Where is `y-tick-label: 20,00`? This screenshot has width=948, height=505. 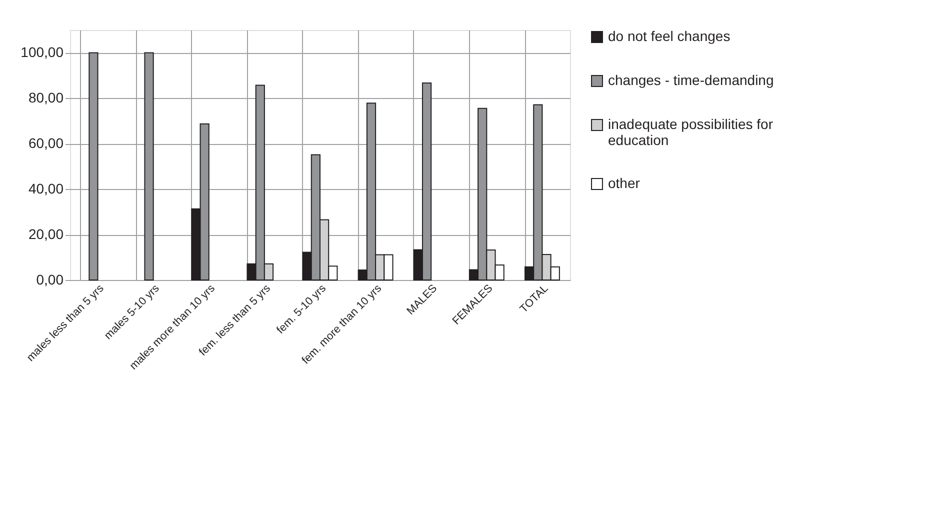 y-tick-label: 20,00 is located at coordinates (46, 234).